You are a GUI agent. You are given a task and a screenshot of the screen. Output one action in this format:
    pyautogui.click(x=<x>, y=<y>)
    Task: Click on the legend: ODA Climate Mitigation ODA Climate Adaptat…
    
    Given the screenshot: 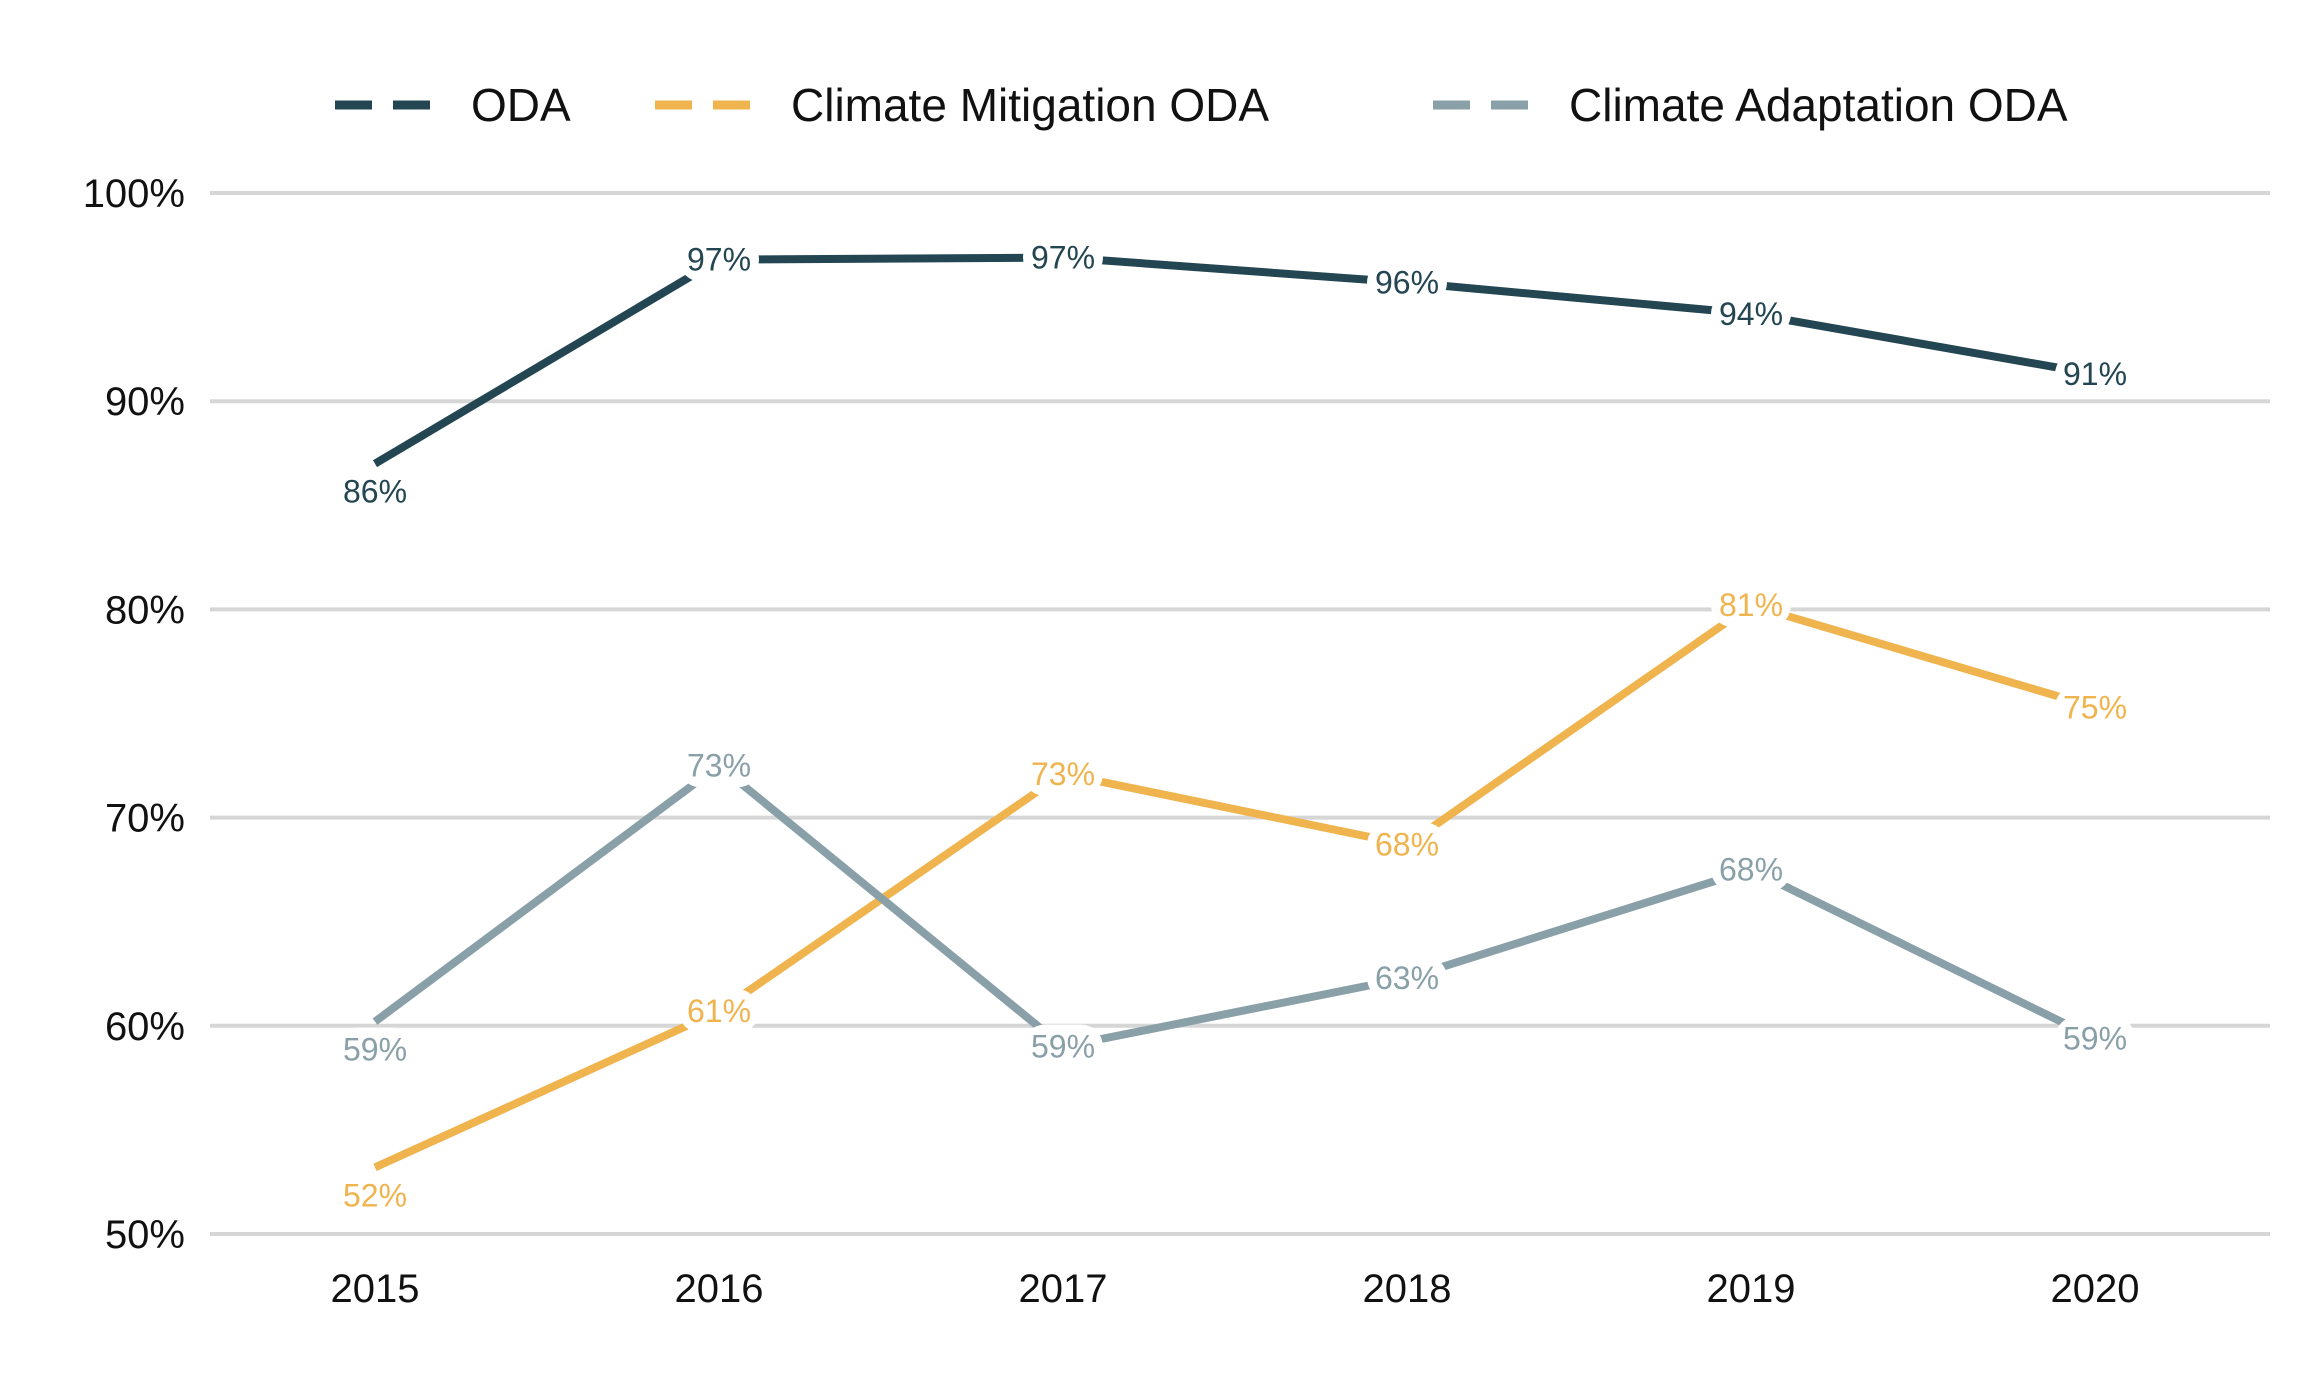 What is the action you would take?
    pyautogui.click(x=1201, y=105)
    